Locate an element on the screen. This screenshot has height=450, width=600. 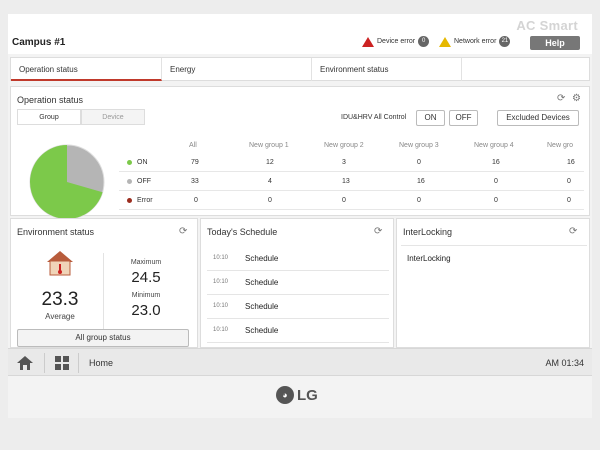
column-header: New group 3 is located at coordinates (419, 145).